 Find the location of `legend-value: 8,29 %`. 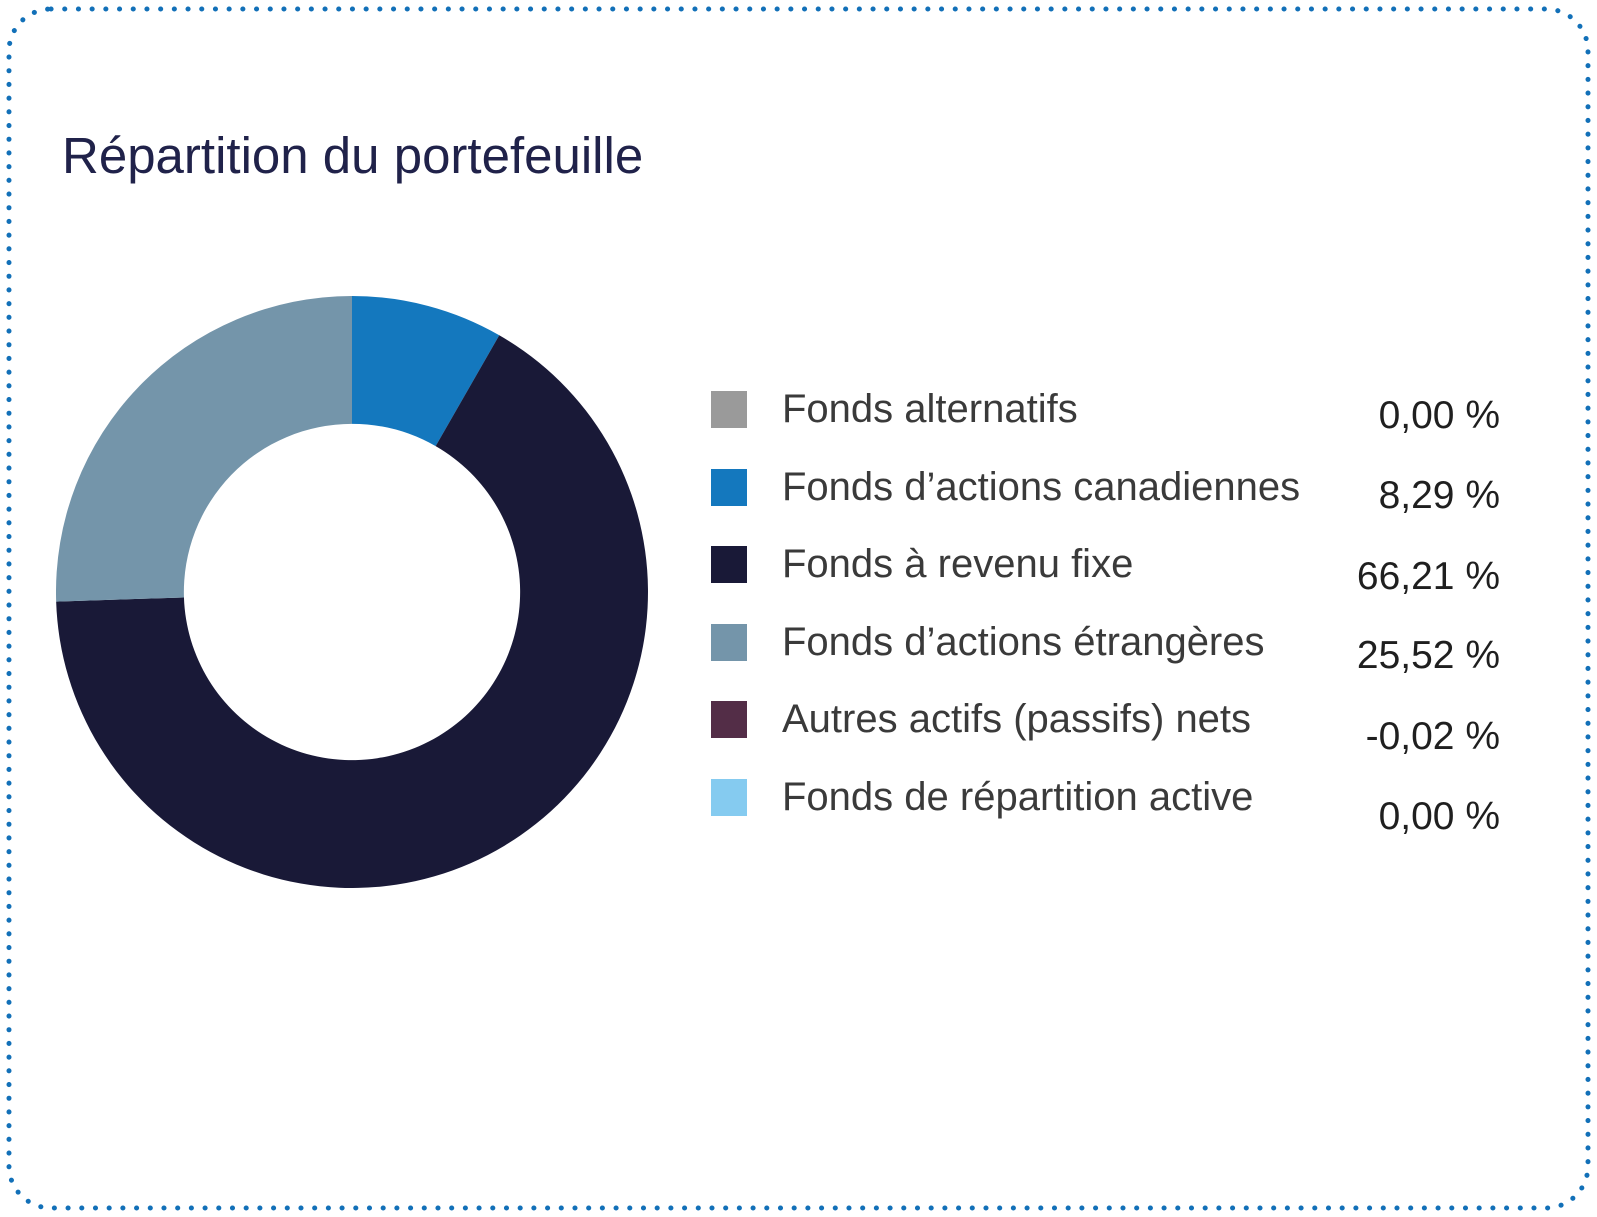

legend-value: 8,29 % is located at coordinates (1439, 496).